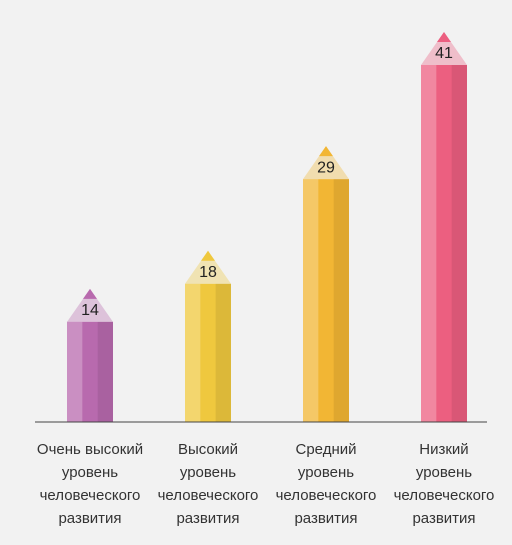 This screenshot has width=512, height=545. I want to click on x-tick-label: Низкий, so click(443, 449).